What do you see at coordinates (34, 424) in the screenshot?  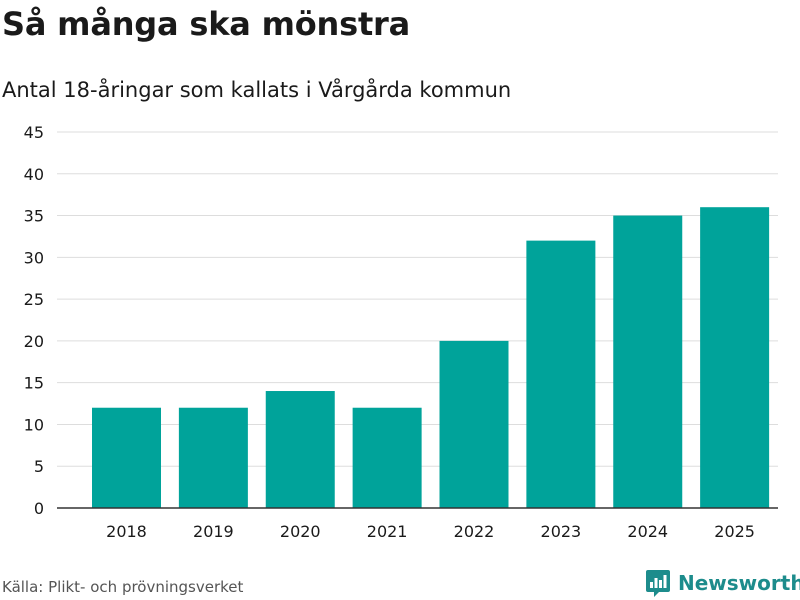 I see `y-tick-label: 10` at bounding box center [34, 424].